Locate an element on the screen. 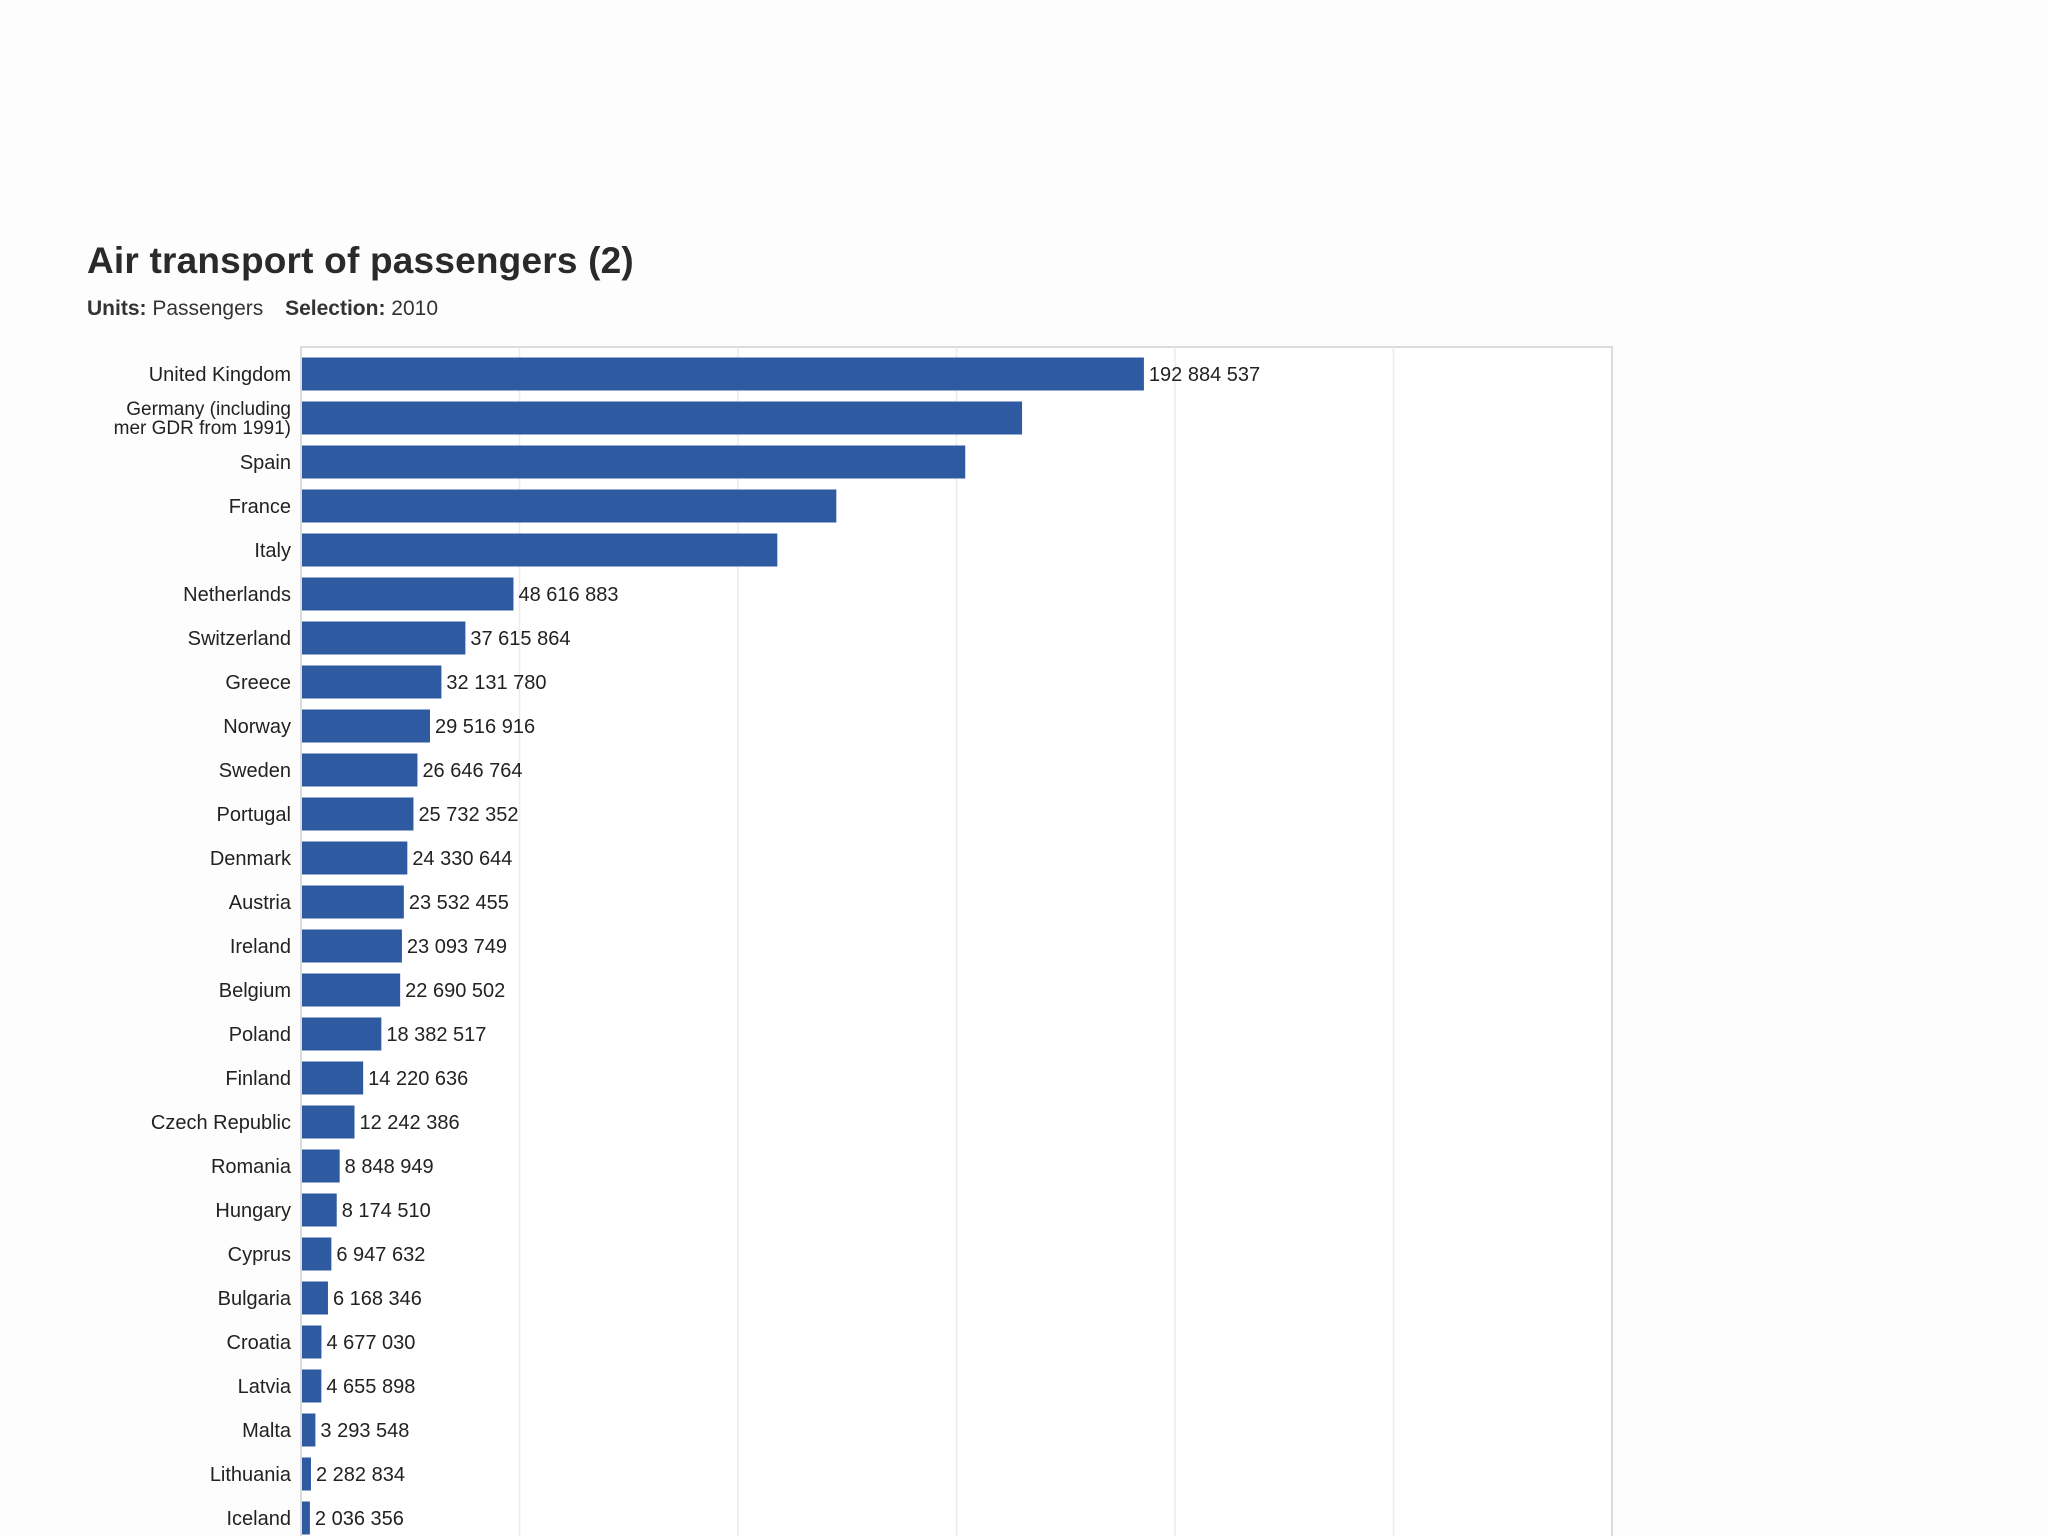 The width and height of the screenshot is (2048, 1536). value-label: 4 655 898 is located at coordinates (370, 1387).